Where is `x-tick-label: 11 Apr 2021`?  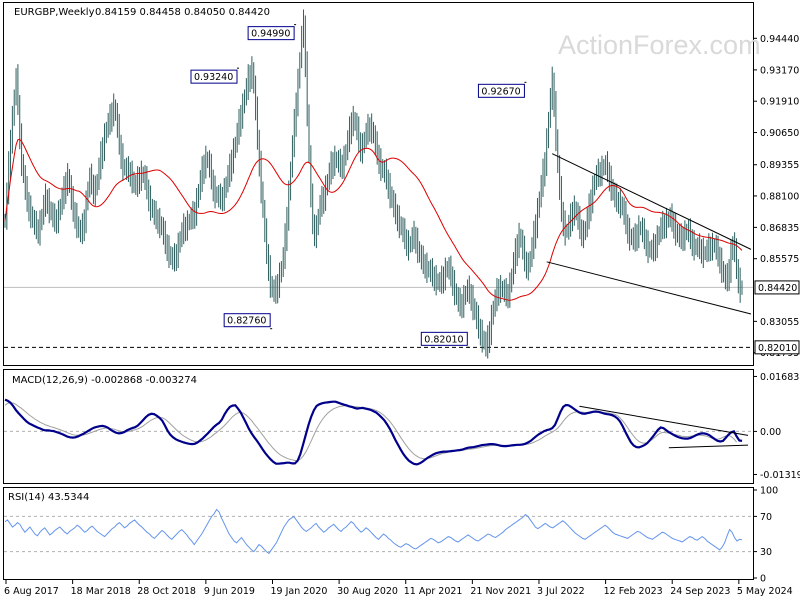 x-tick-label: 11 Apr 2021 is located at coordinates (433, 591).